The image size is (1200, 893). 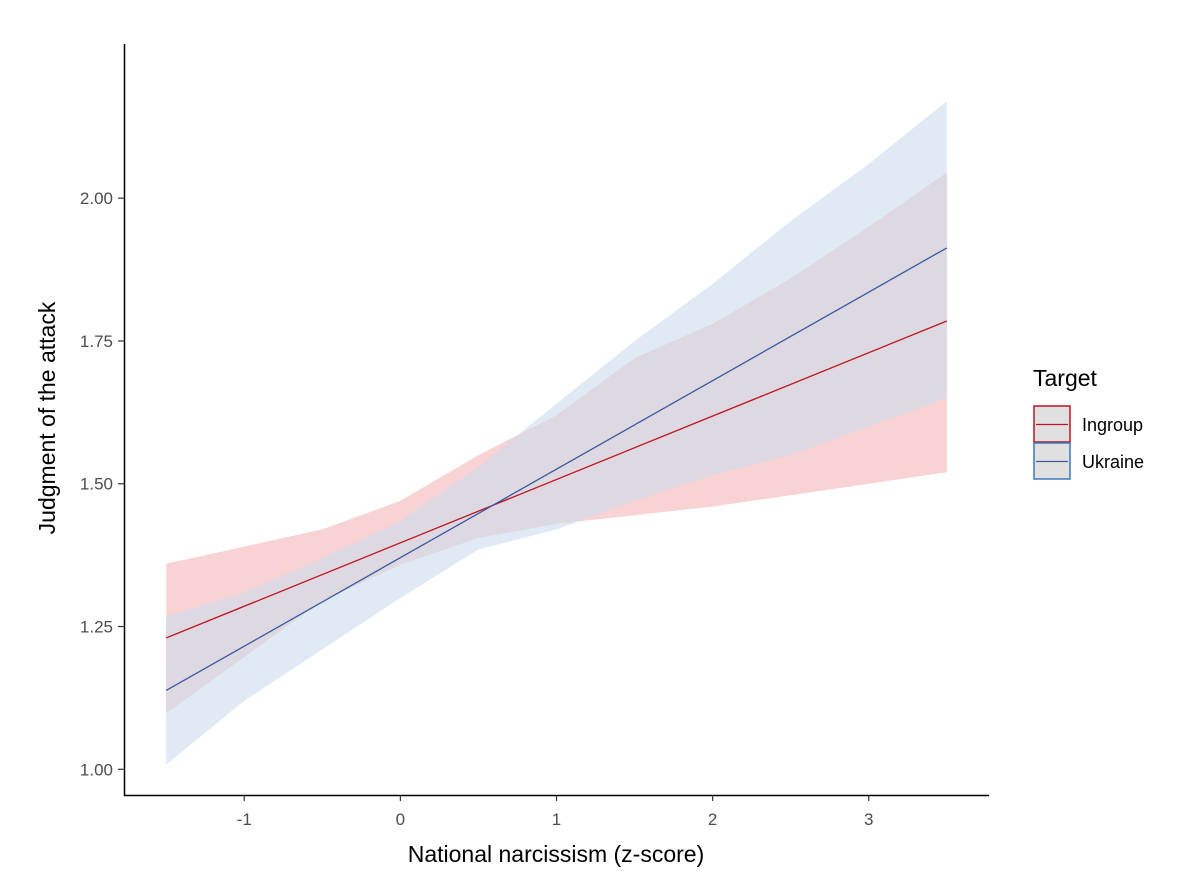 I want to click on x-tick-label: 3, so click(x=868, y=819).